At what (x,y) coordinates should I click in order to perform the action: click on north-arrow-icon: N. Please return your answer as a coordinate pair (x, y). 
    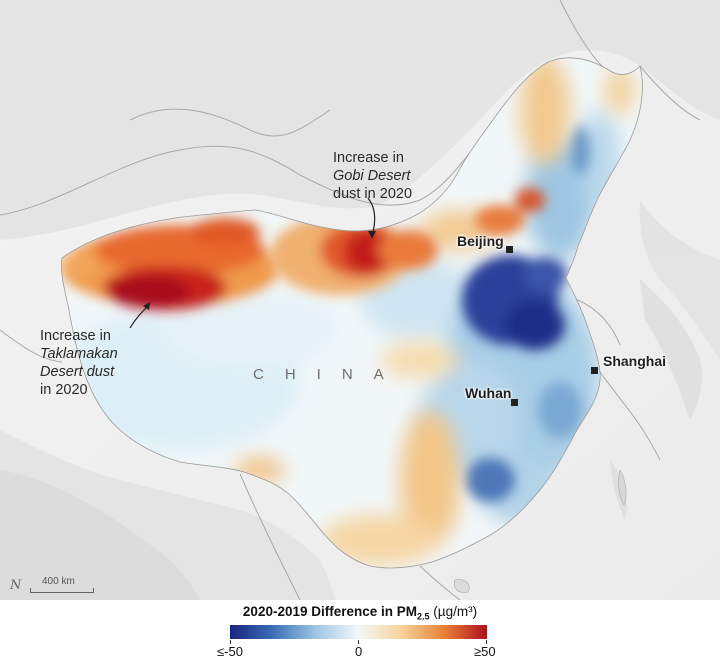
    Looking at the image, I should click on (16, 585).